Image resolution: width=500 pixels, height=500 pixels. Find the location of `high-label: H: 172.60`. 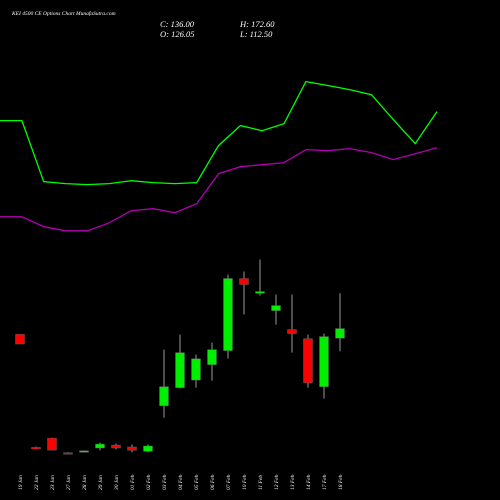

high-label: H: 172.60 is located at coordinates (257, 24).